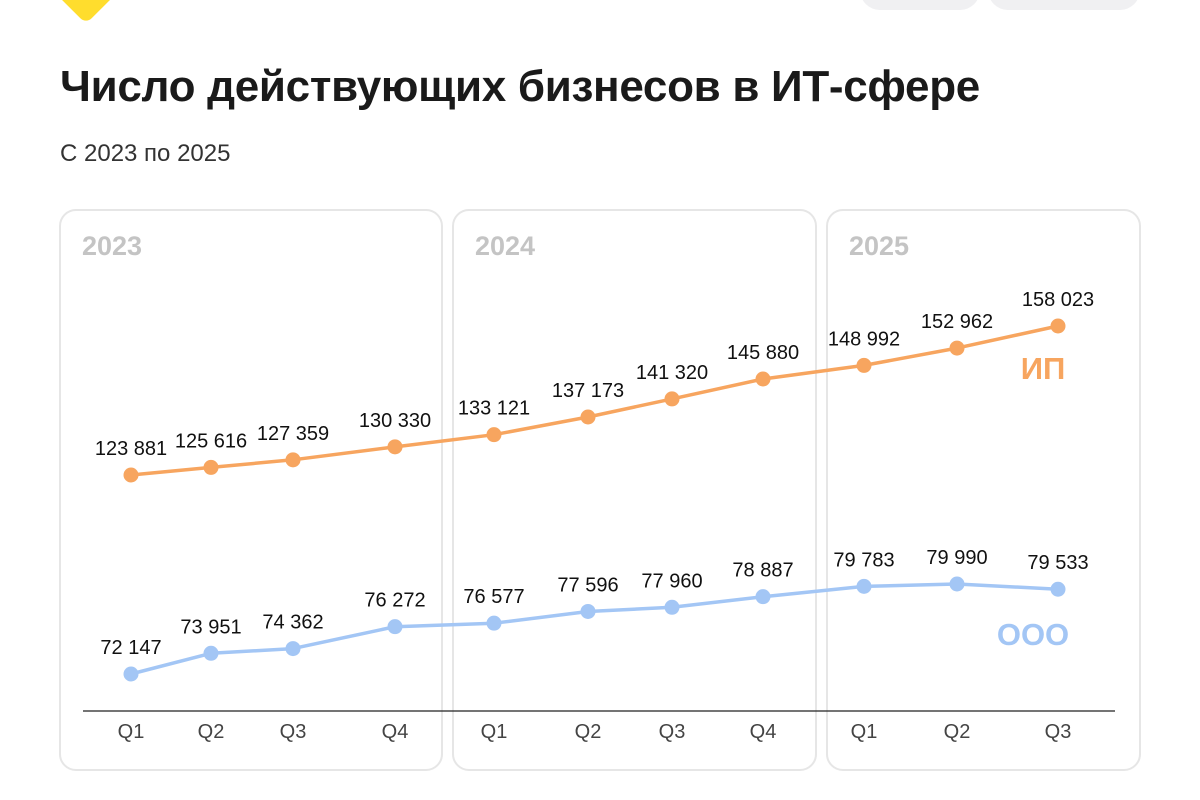 The width and height of the screenshot is (1200, 800). I want to click on data-label: 145 880, so click(763, 353).